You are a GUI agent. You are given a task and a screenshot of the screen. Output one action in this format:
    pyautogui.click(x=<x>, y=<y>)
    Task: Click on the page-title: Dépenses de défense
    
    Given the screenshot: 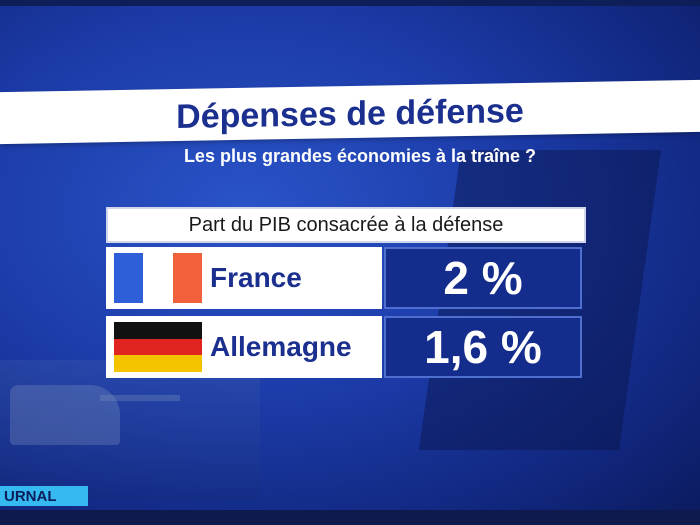 What is the action you would take?
    pyautogui.click(x=350, y=113)
    